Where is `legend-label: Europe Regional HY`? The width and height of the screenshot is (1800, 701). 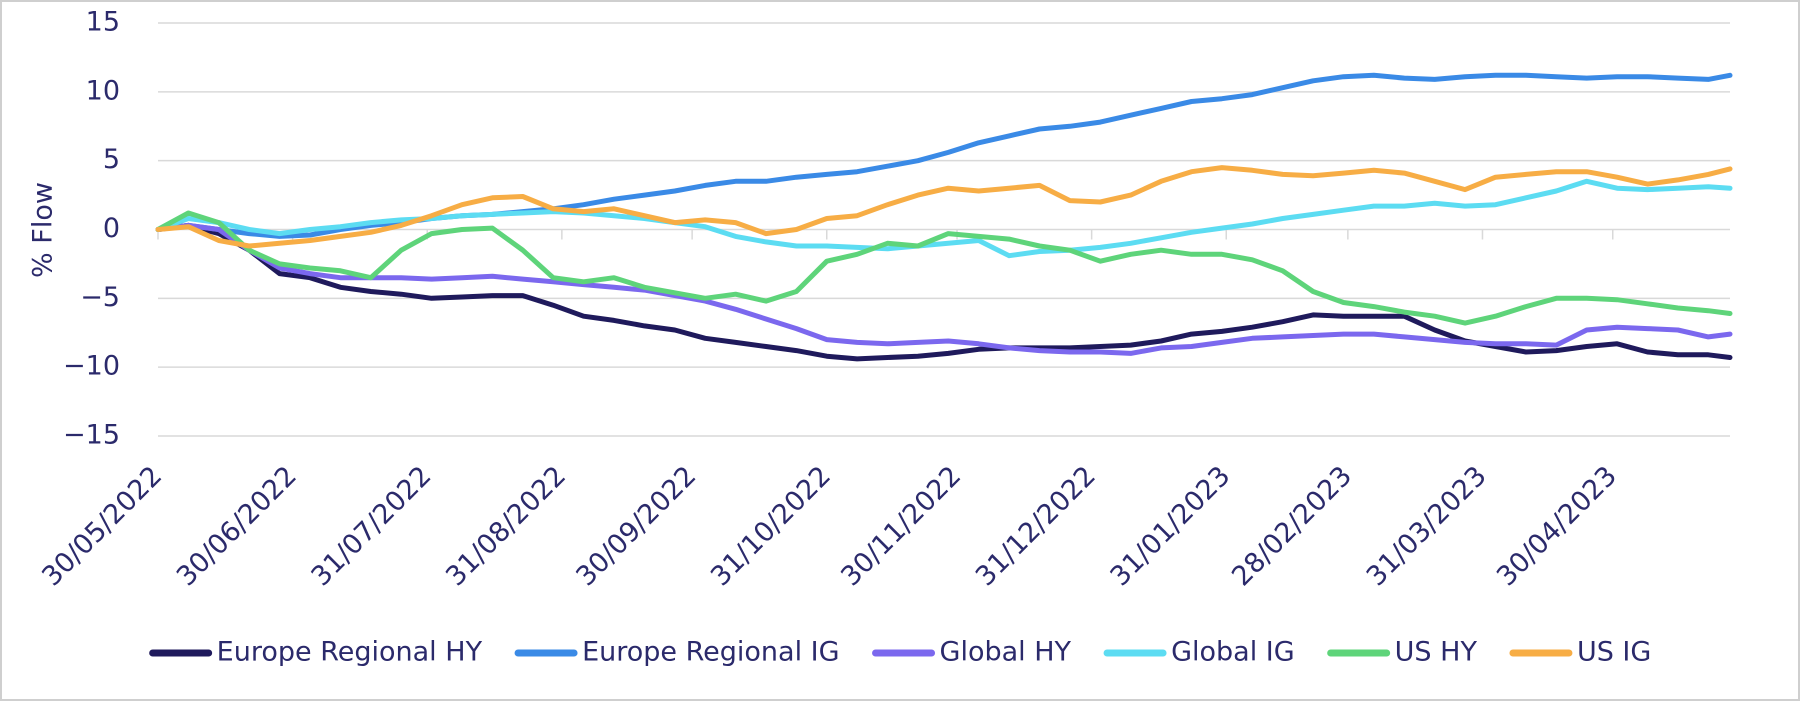 legend-label: Europe Regional HY is located at coordinates (350, 652).